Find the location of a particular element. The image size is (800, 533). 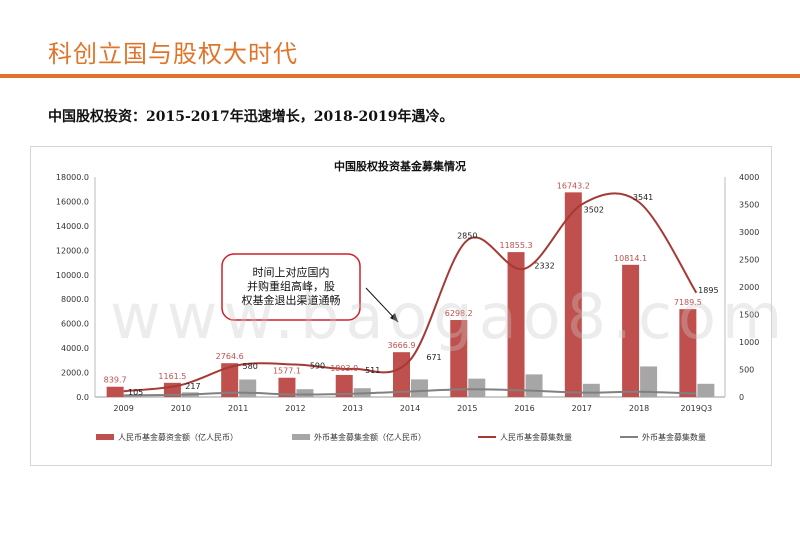

annotation-box is located at coordinates (291, 287).